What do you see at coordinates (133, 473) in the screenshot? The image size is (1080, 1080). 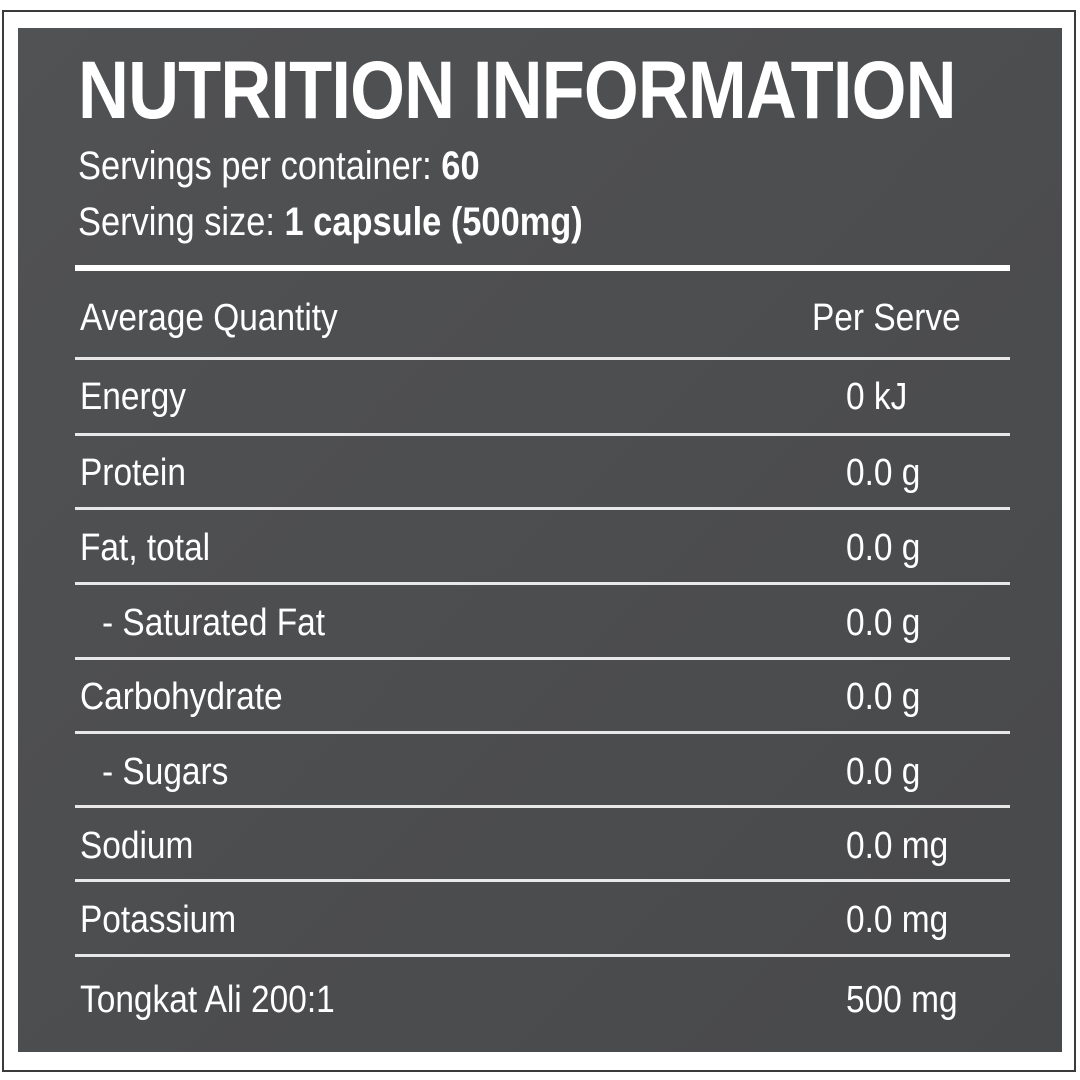 I see `nutrient-name: Protein` at bounding box center [133, 473].